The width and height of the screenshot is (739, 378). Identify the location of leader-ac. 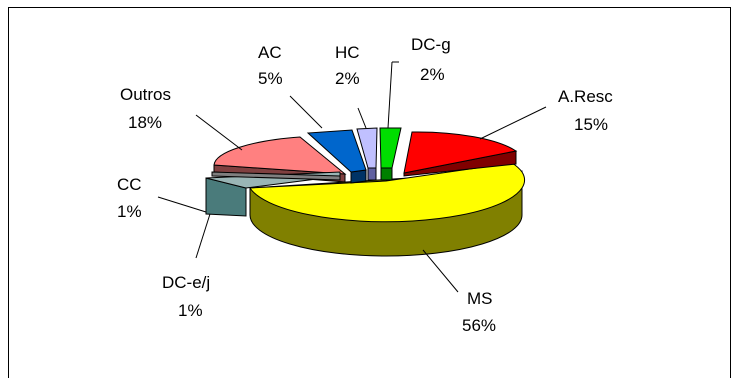
(306, 112).